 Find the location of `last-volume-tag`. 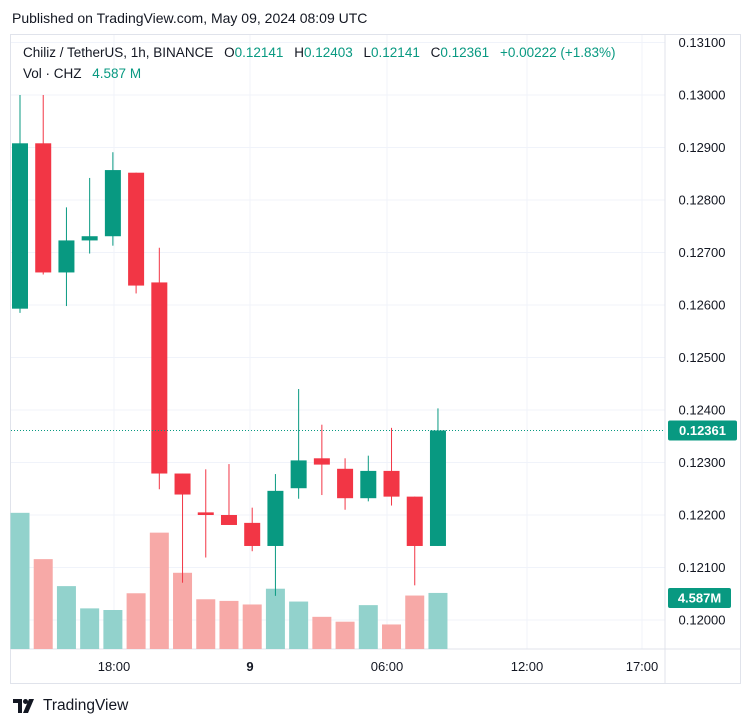

last-volume-tag is located at coordinates (699, 598).